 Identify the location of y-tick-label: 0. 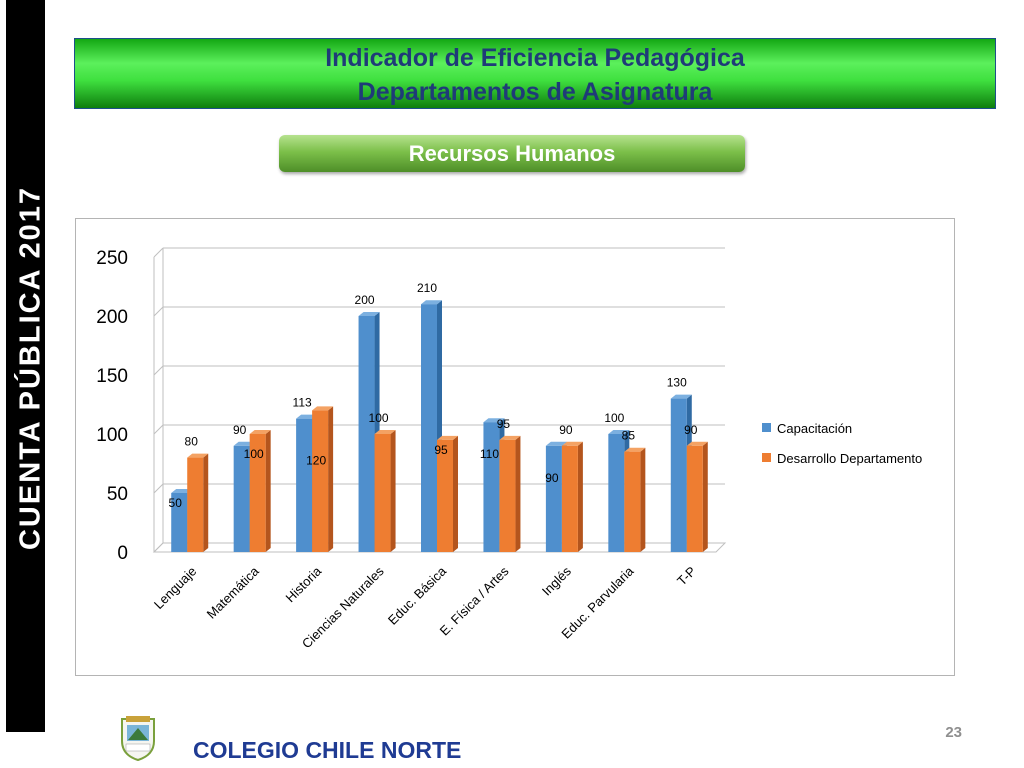
(122, 553).